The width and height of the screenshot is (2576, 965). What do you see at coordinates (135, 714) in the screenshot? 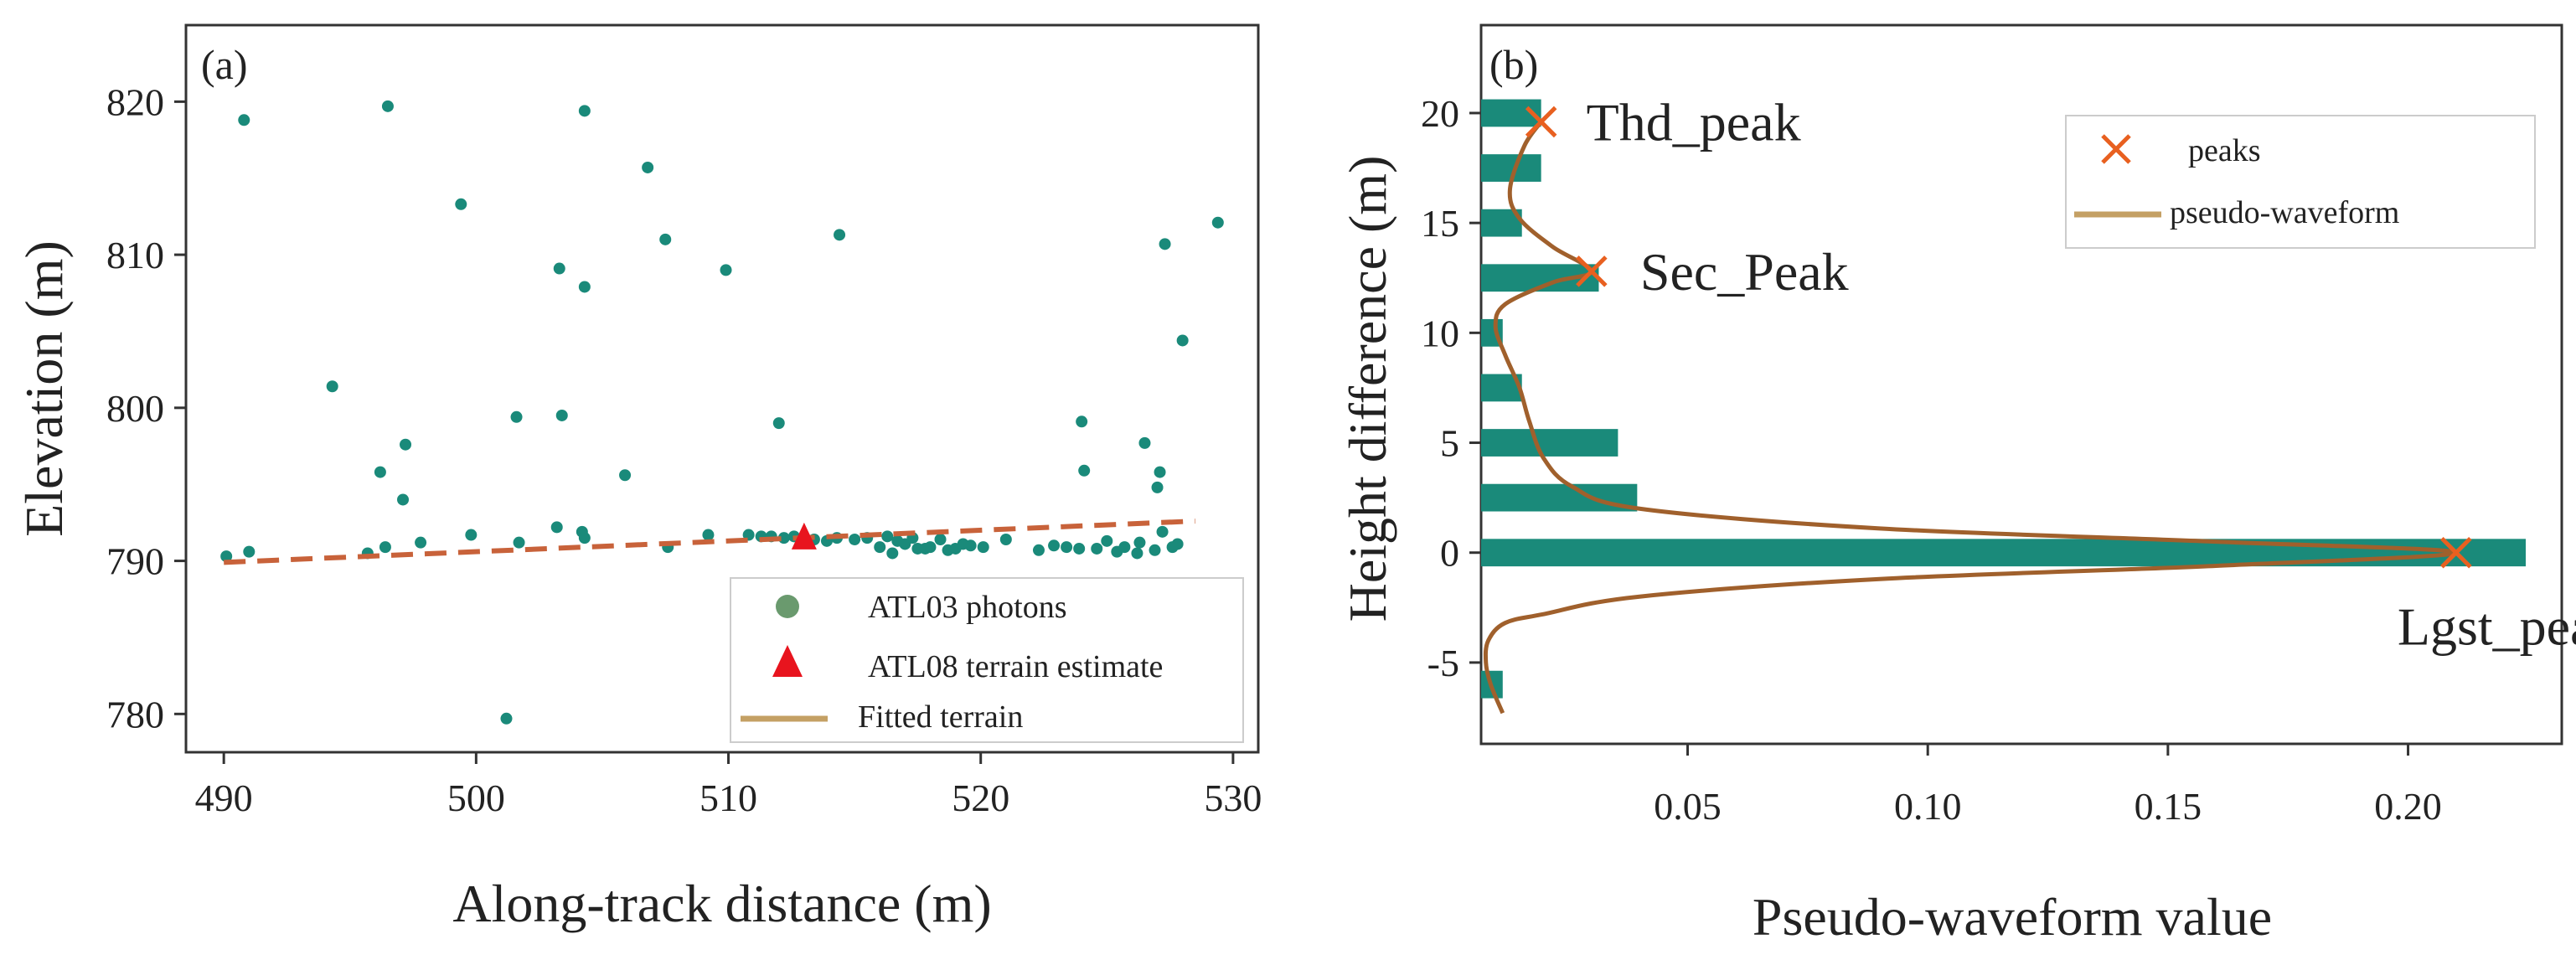
I see `panel-a-ytick-label: 780` at bounding box center [135, 714].